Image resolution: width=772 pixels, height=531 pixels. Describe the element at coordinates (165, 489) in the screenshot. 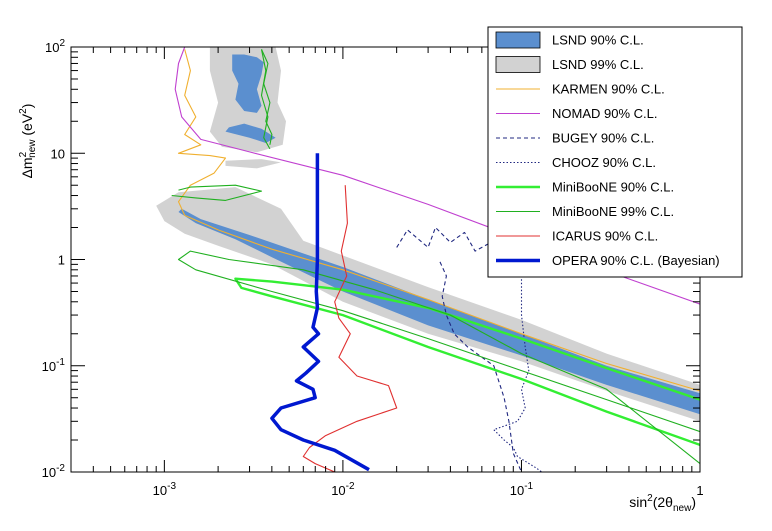

I see `x-tick-label-0: 10⁻³` at that location.